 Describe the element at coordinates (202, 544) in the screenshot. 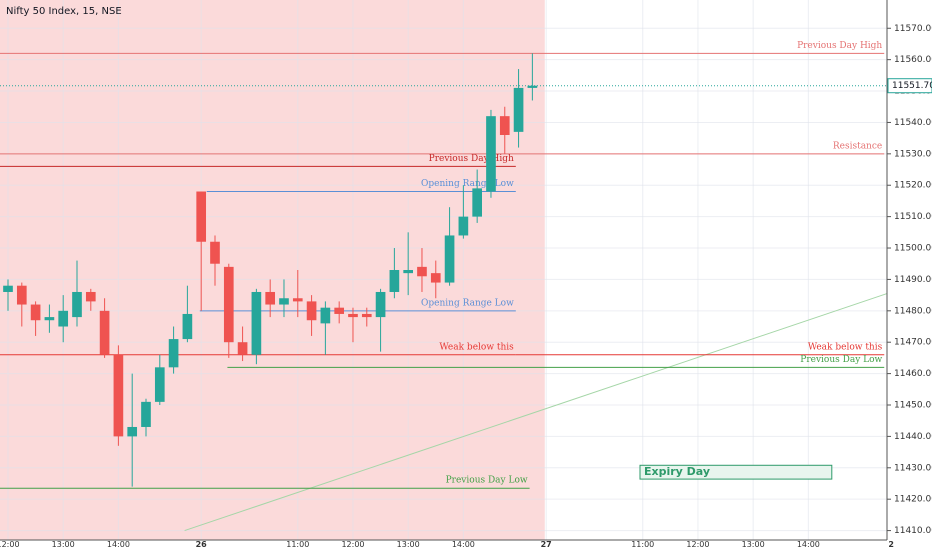

I see `x-tick-label: 26` at that location.